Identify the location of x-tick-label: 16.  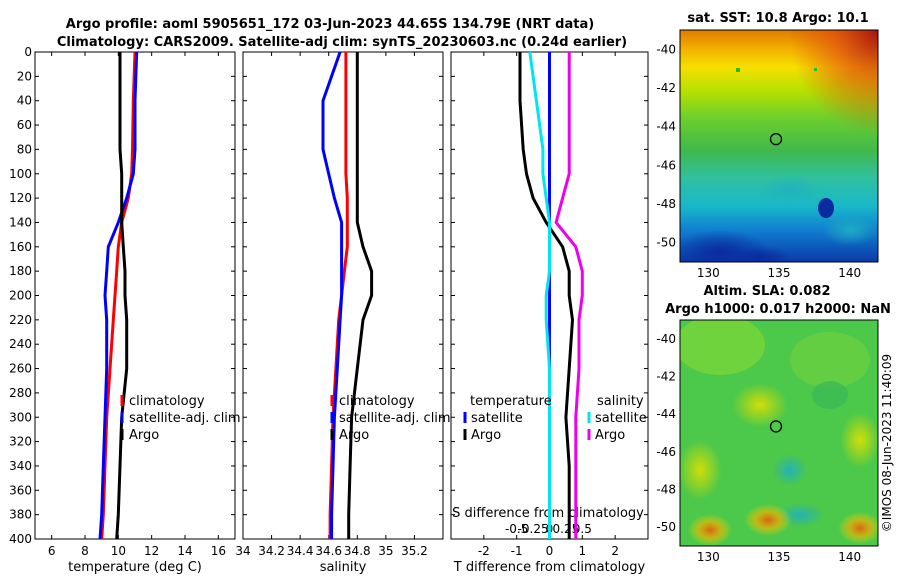
(218, 551).